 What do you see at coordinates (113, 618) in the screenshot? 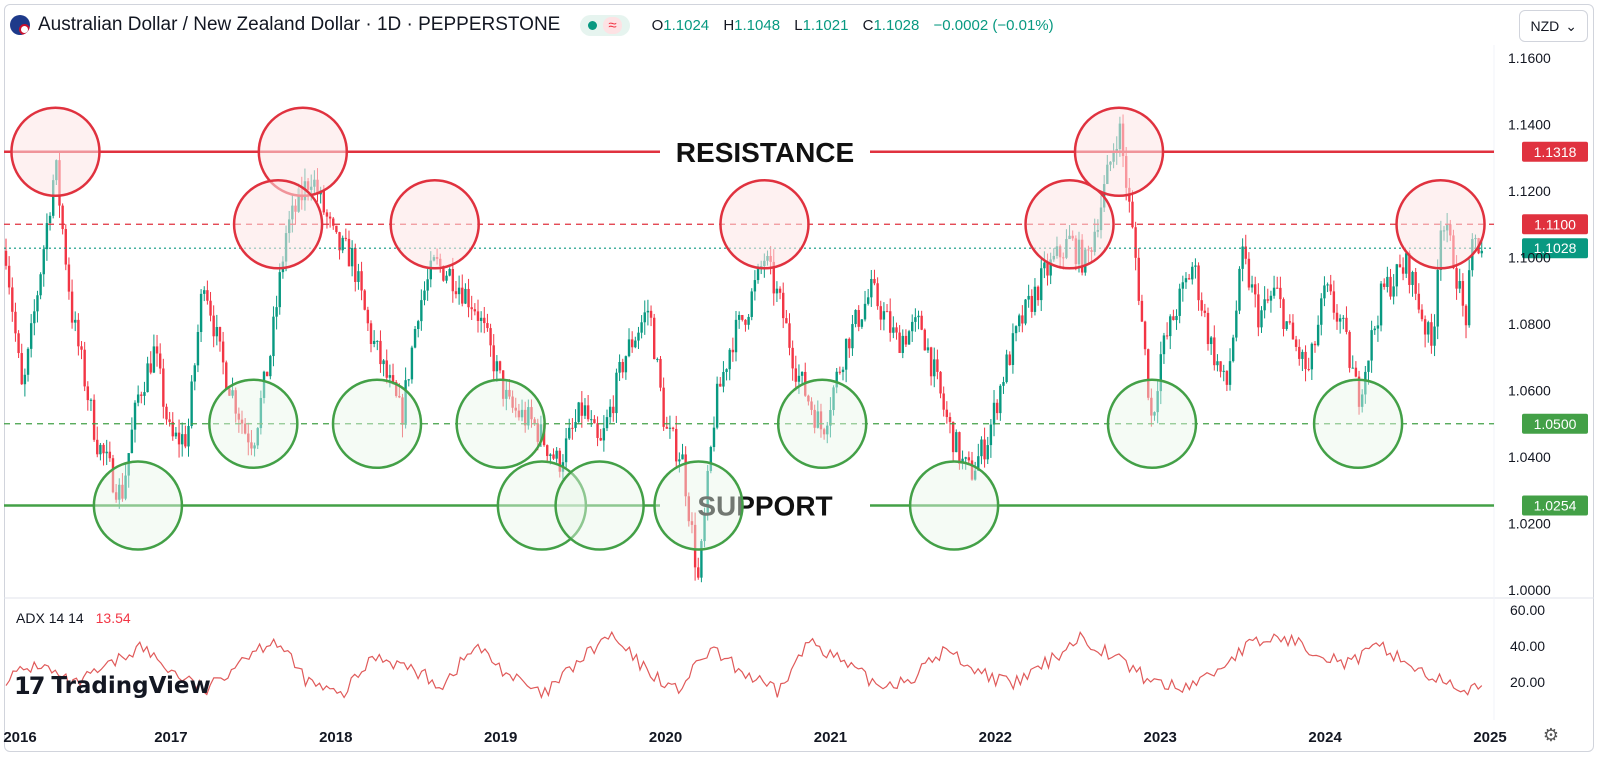
I see `adx-value: 13.54` at bounding box center [113, 618].